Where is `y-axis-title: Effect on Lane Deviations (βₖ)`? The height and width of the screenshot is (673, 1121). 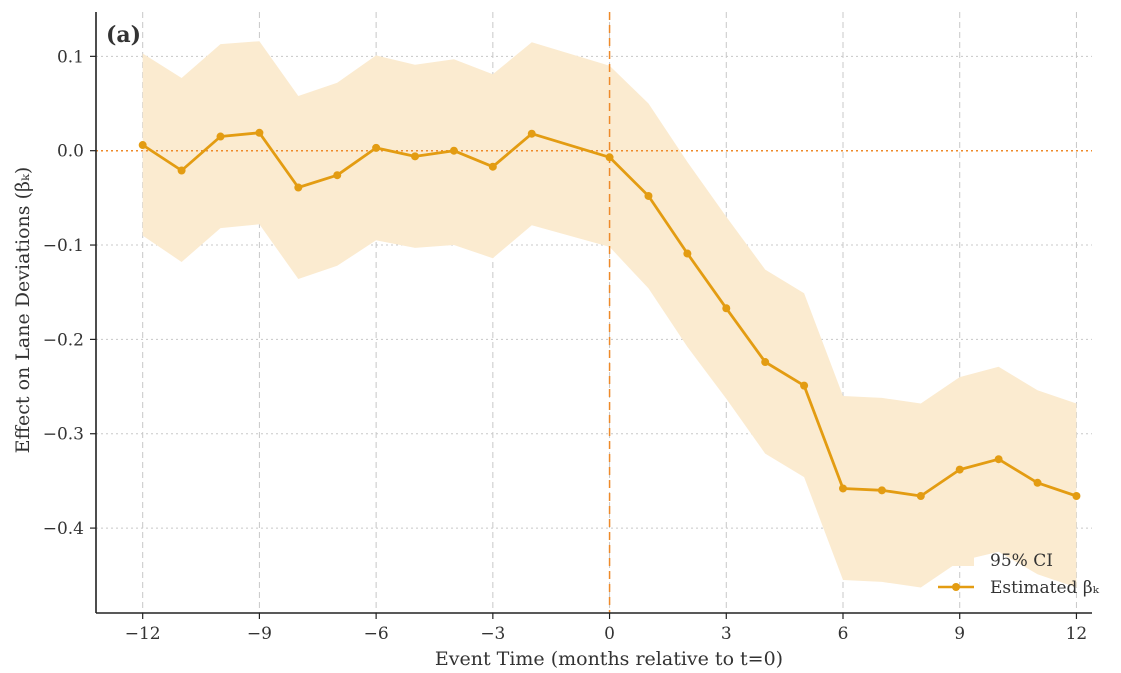
y-axis-title: Effect on Lane Deviations (βₖ) is located at coordinates (23, 310).